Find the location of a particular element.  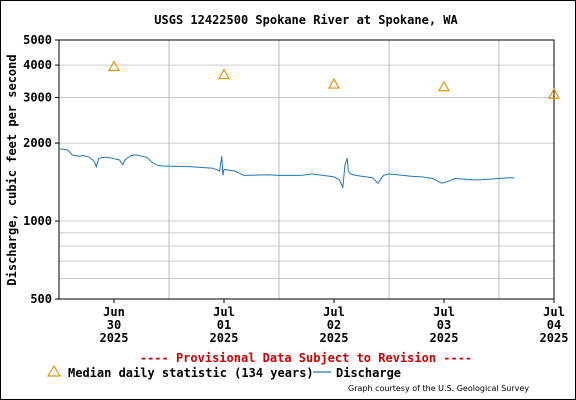

y-tick-label: 5000 is located at coordinates (37, 40).